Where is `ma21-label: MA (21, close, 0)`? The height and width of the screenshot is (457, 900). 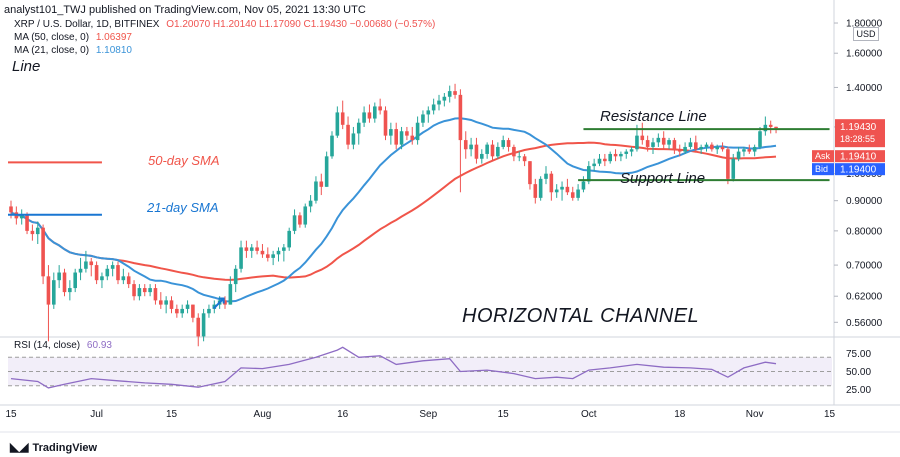
ma21-label: MA (21, close, 0) is located at coordinates (52, 50).